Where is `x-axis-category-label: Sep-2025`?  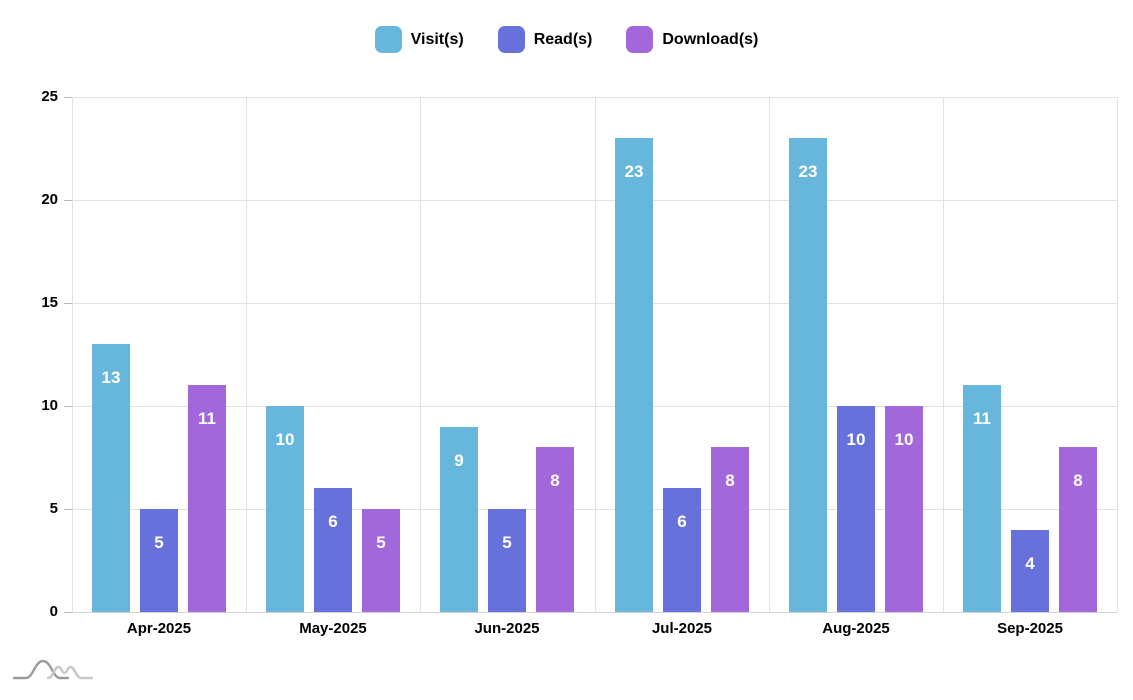
x-axis-category-label: Sep-2025 is located at coordinates (1030, 628).